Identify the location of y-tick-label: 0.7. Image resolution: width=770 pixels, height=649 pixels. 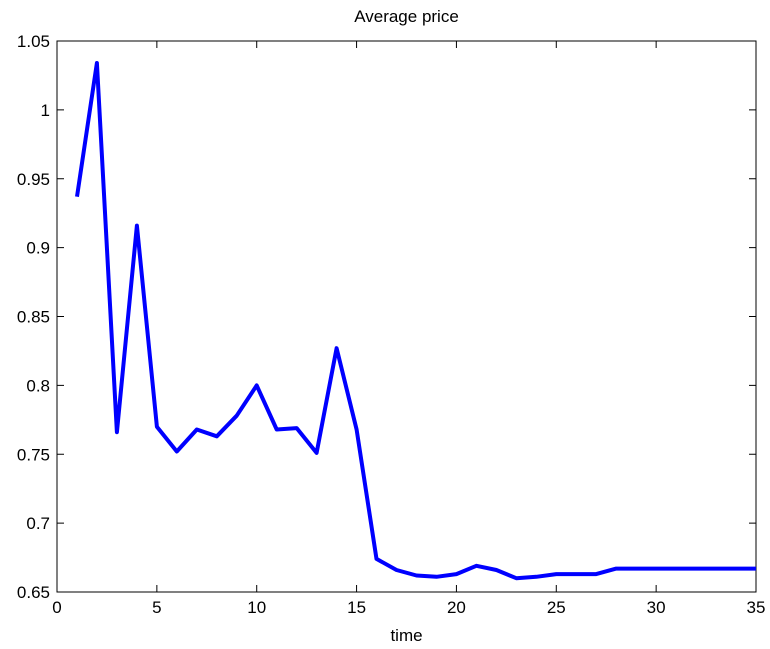
(38, 523).